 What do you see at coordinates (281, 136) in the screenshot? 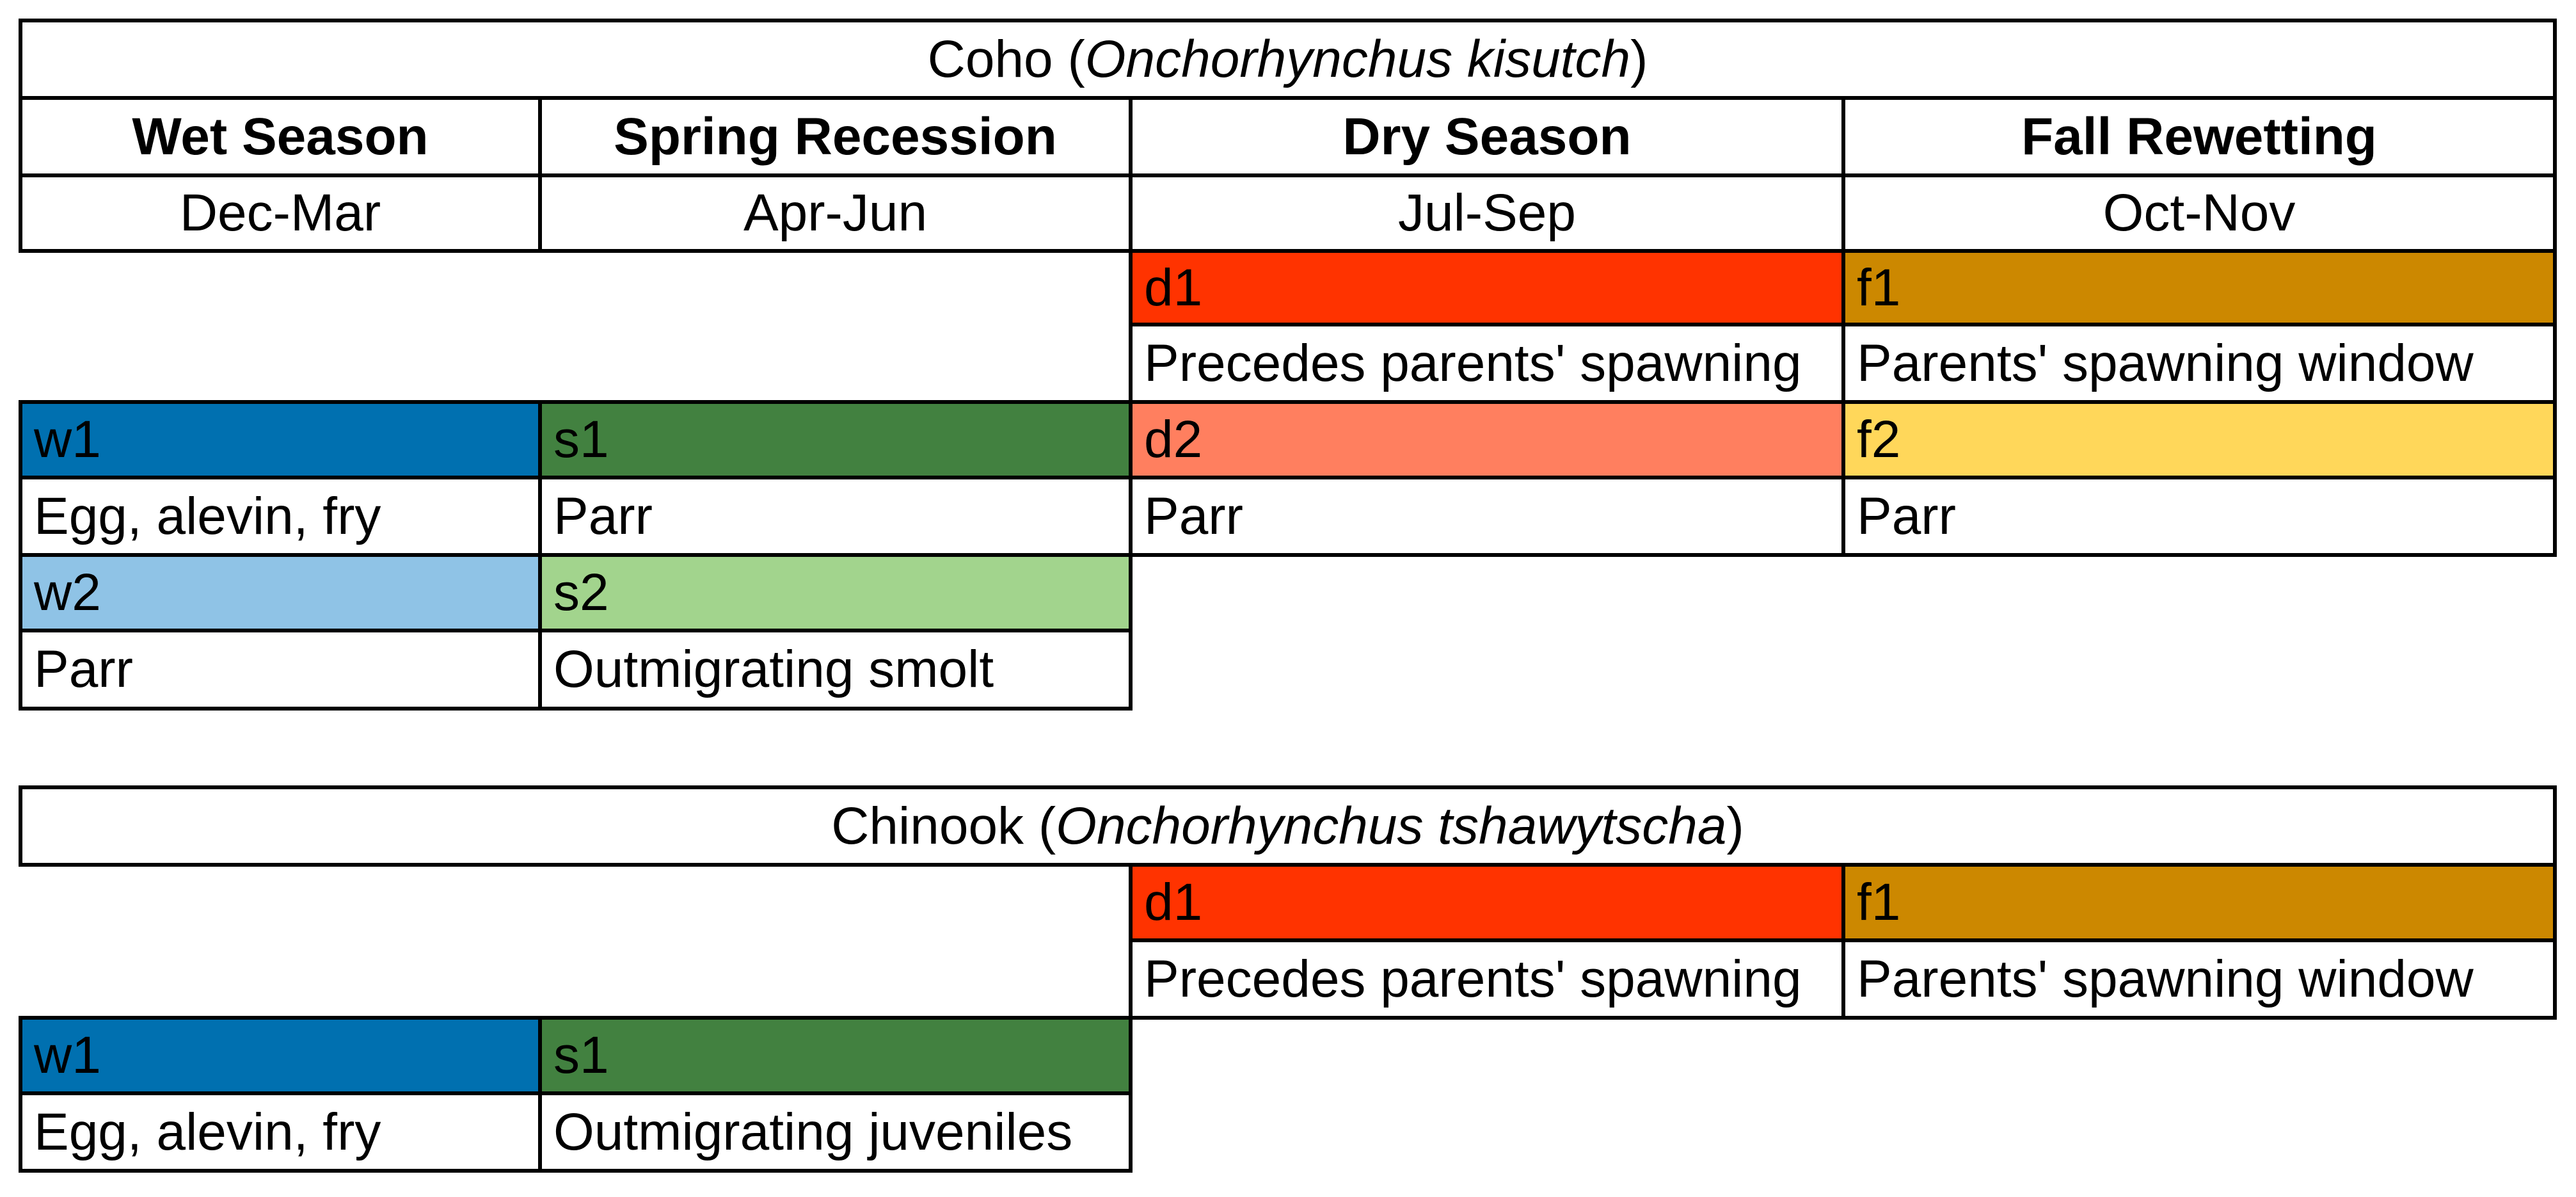
I see `coho-header-wet: Wet Season` at bounding box center [281, 136].